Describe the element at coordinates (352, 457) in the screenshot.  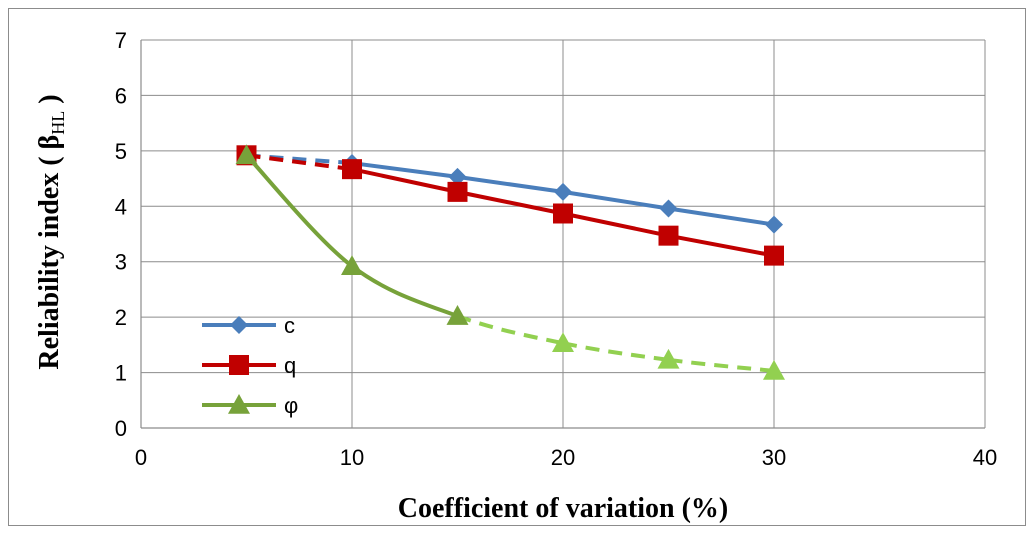
I see `x-tick-label: 10` at that location.